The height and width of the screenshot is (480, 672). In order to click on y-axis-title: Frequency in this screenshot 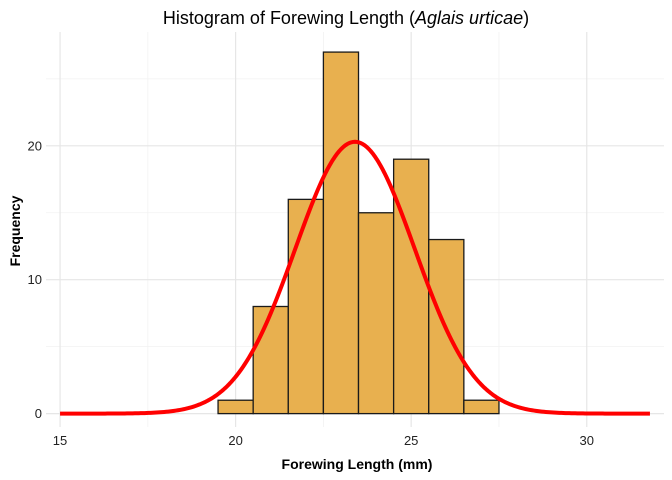, I will do `click(15, 230)`.